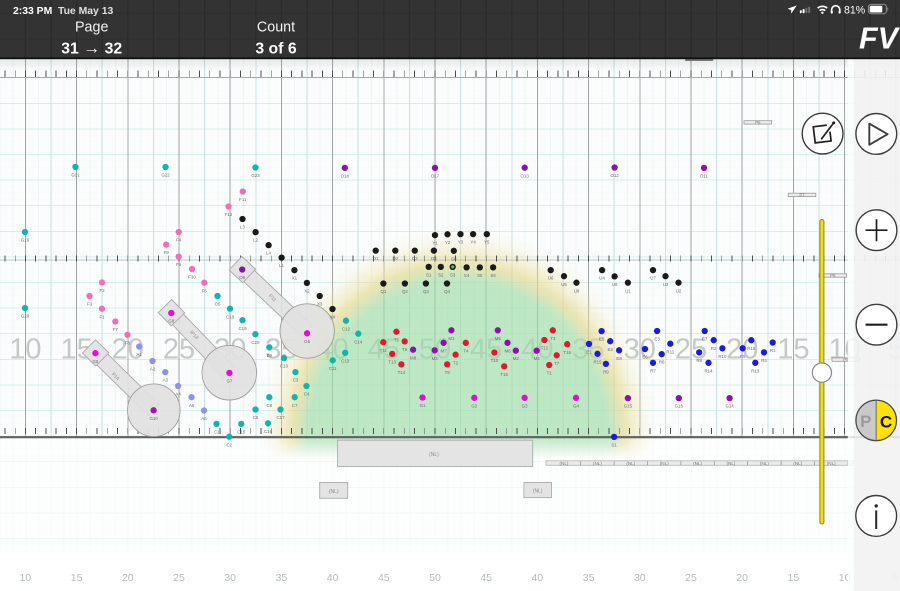  What do you see at coordinates (178, 394) in the screenshot?
I see `svg-text: A4` at bounding box center [178, 394].